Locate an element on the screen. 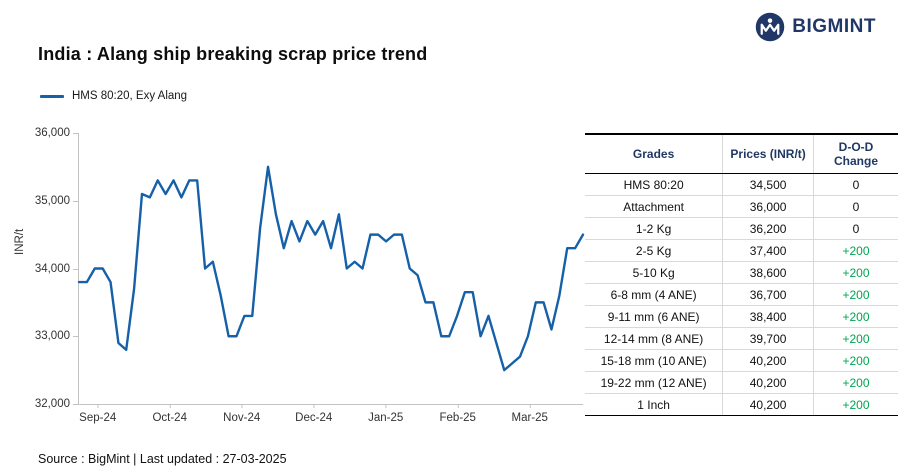  grade-cell: 19-22 mm (12 ANE) is located at coordinates (654, 382).